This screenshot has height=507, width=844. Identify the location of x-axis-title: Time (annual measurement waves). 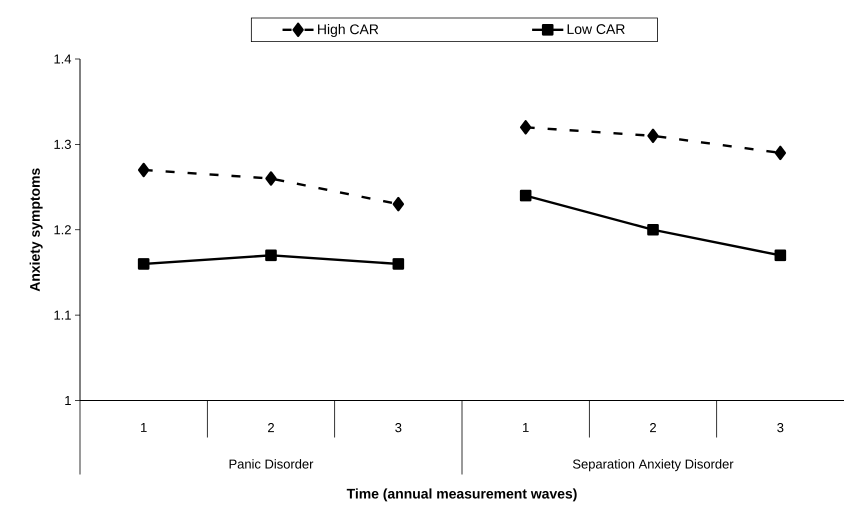
(461, 495).